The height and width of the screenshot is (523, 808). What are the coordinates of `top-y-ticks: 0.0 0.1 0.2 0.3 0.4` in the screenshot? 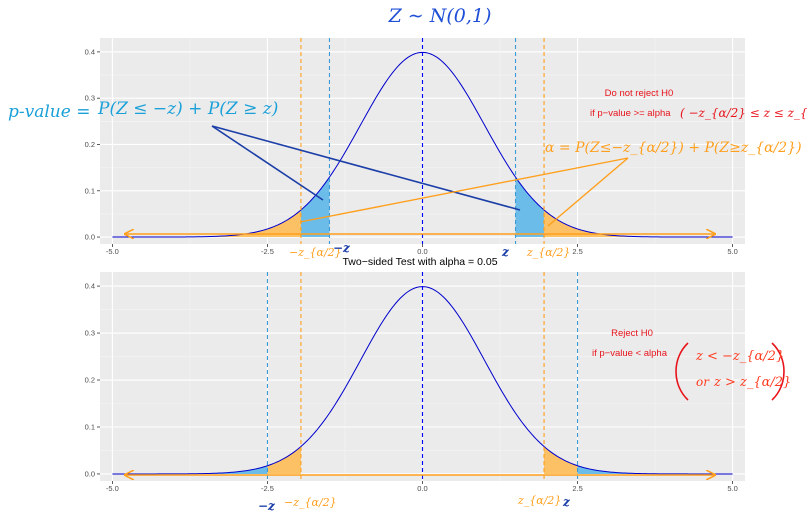 It's located at (92, 144).